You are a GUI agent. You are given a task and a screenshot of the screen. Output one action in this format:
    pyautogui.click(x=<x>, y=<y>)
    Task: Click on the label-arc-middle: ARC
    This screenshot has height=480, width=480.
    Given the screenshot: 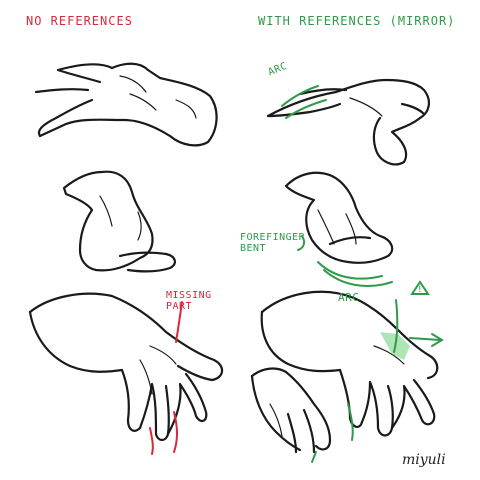 What is the action you would take?
    pyautogui.click(x=349, y=297)
    